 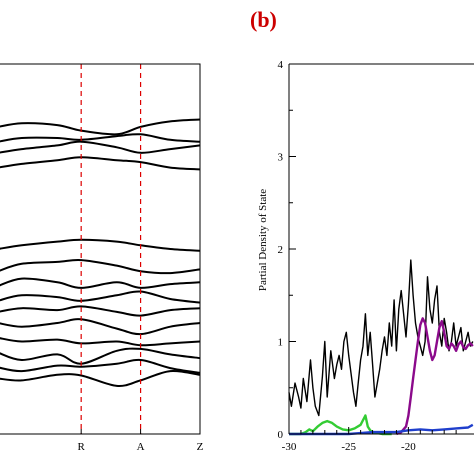 I want to click on pdos-ytick-label: 4, so click(x=281, y=65).